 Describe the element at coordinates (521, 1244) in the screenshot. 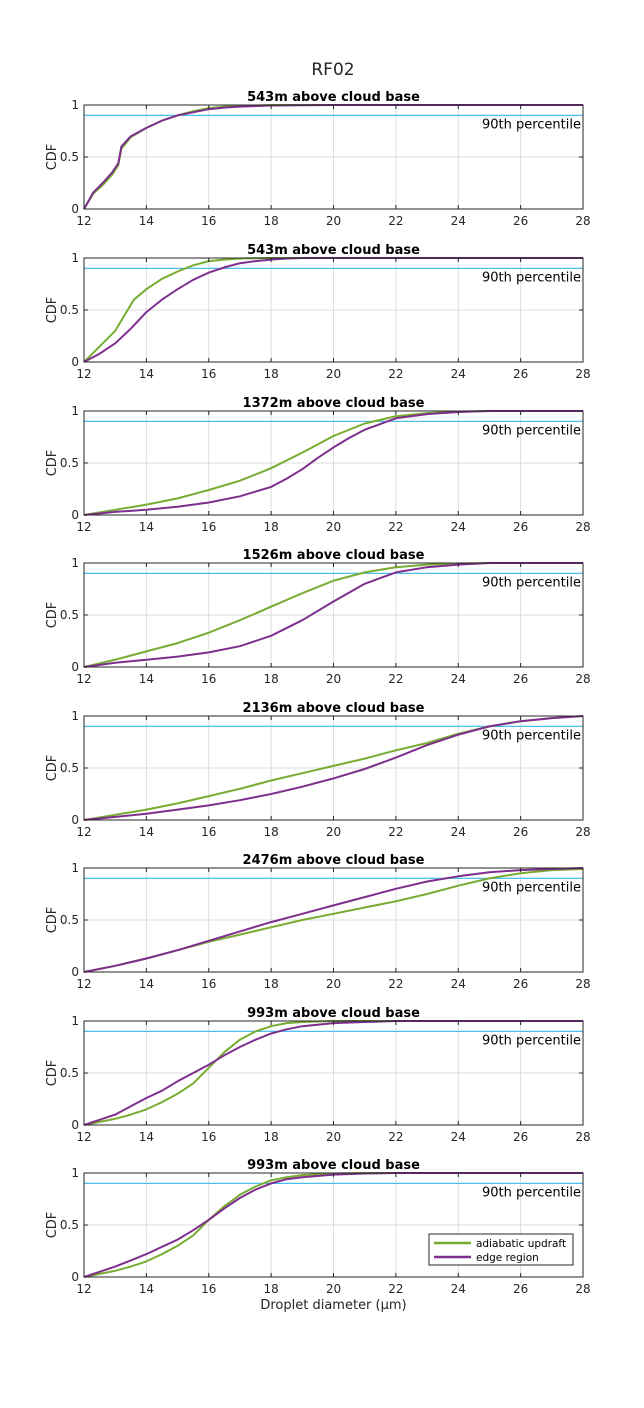

I see `legend-label: adiabatic updraft` at that location.